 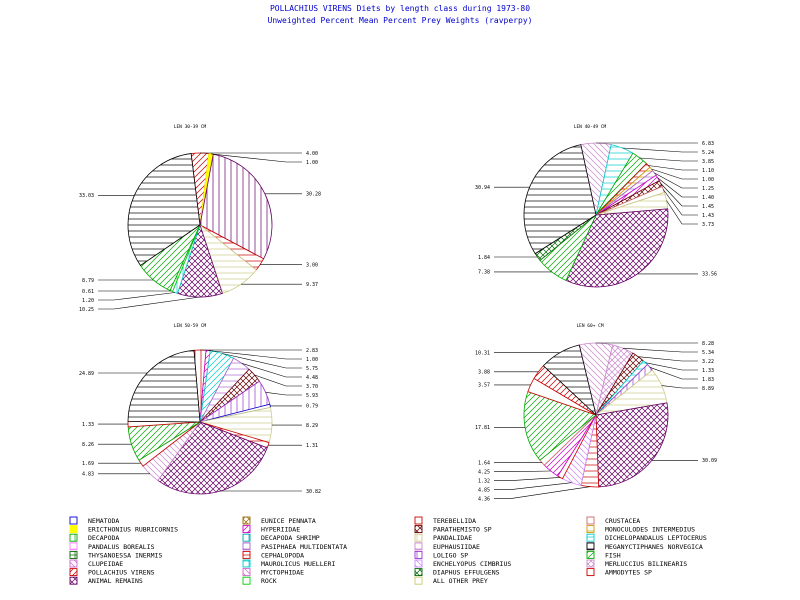 I want to click on data-label: 4.00, so click(x=312, y=154).